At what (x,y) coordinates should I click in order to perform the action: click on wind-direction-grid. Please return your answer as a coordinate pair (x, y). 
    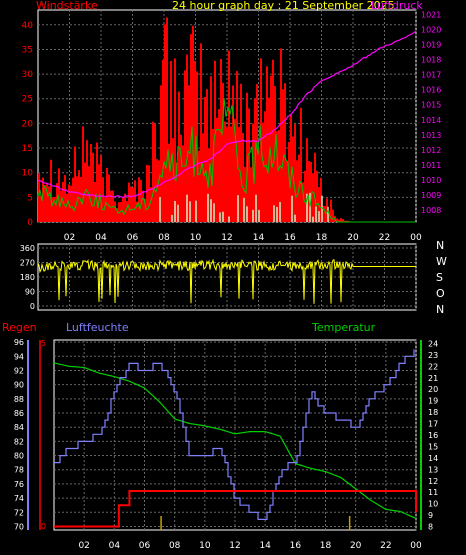
    Looking at the image, I should click on (227, 277).